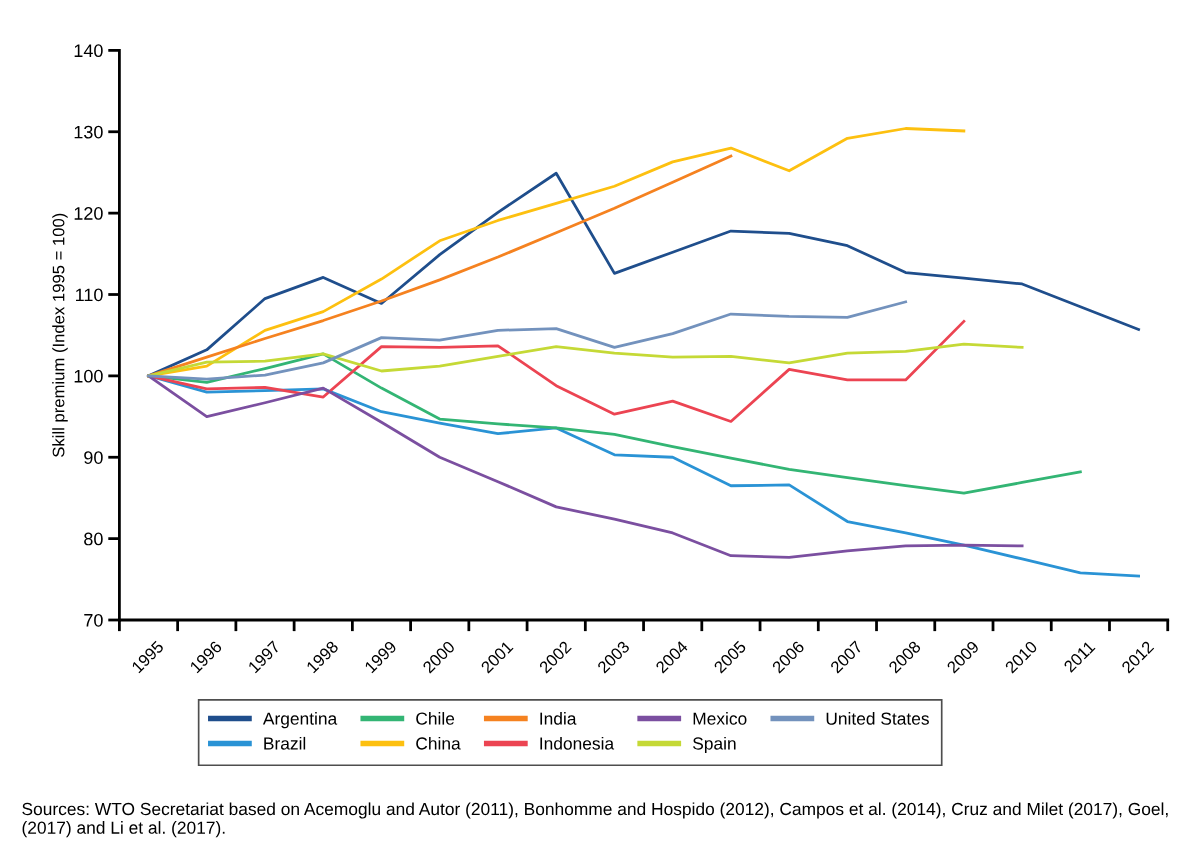 The image size is (1194, 854). What do you see at coordinates (88, 376) in the screenshot?
I see `y-tick-label: 100` at bounding box center [88, 376].